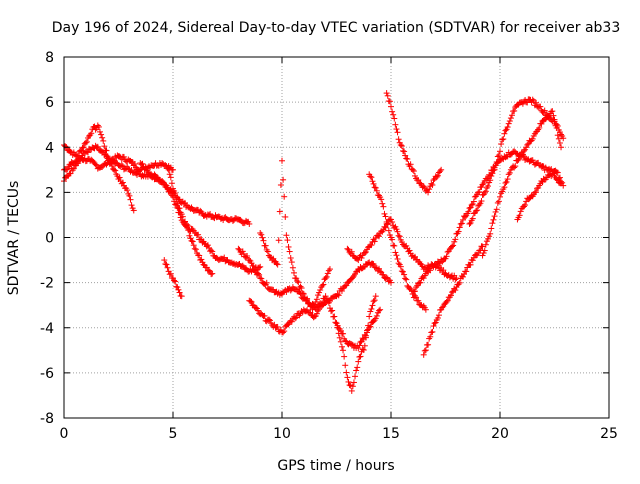 Image resolution: width=640 pixels, height=484 pixels. Describe the element at coordinates (47, 238) in the screenshot. I see `y-tick-labels: -8 -6 -4 -2 0 2 4 6 8` at that location.